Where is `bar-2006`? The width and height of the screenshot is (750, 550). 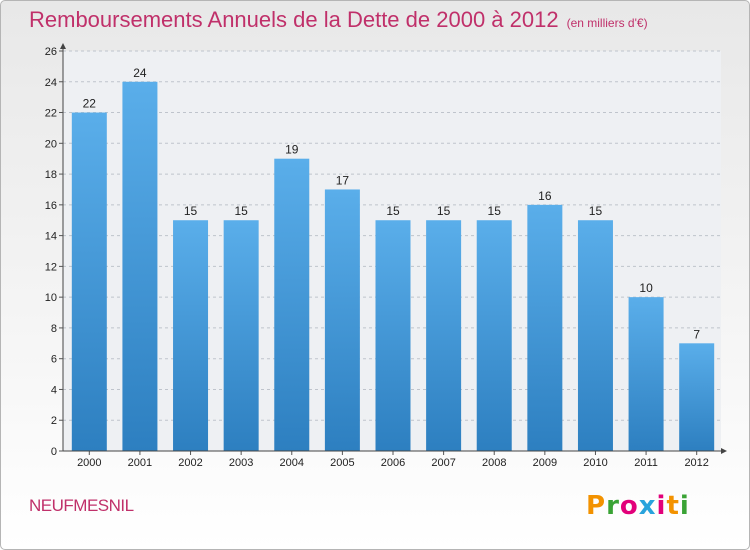
bar-2006 is located at coordinates (393, 335).